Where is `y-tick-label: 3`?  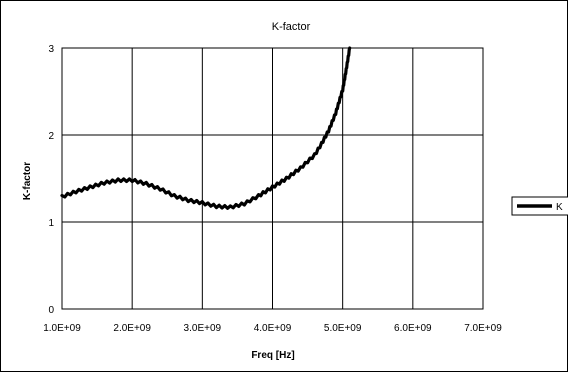
y-tick-label: 3 is located at coordinates (51, 49).